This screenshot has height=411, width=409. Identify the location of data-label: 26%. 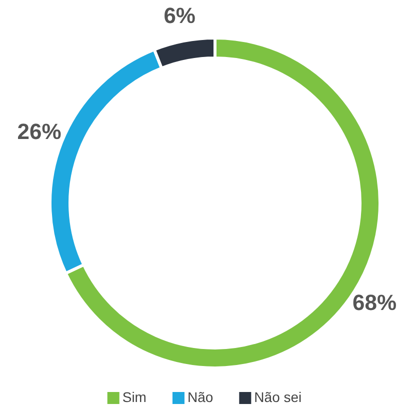
(39, 131).